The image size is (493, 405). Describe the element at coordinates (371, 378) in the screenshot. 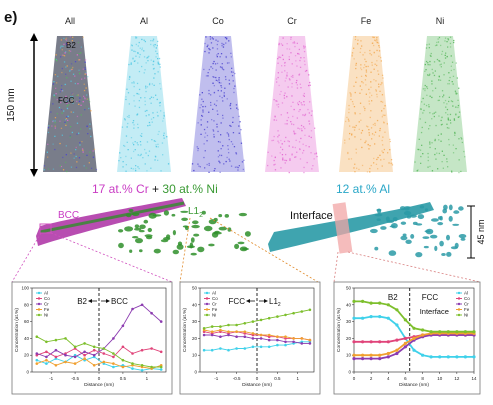

I see `x-tick-label: 2` at that location.